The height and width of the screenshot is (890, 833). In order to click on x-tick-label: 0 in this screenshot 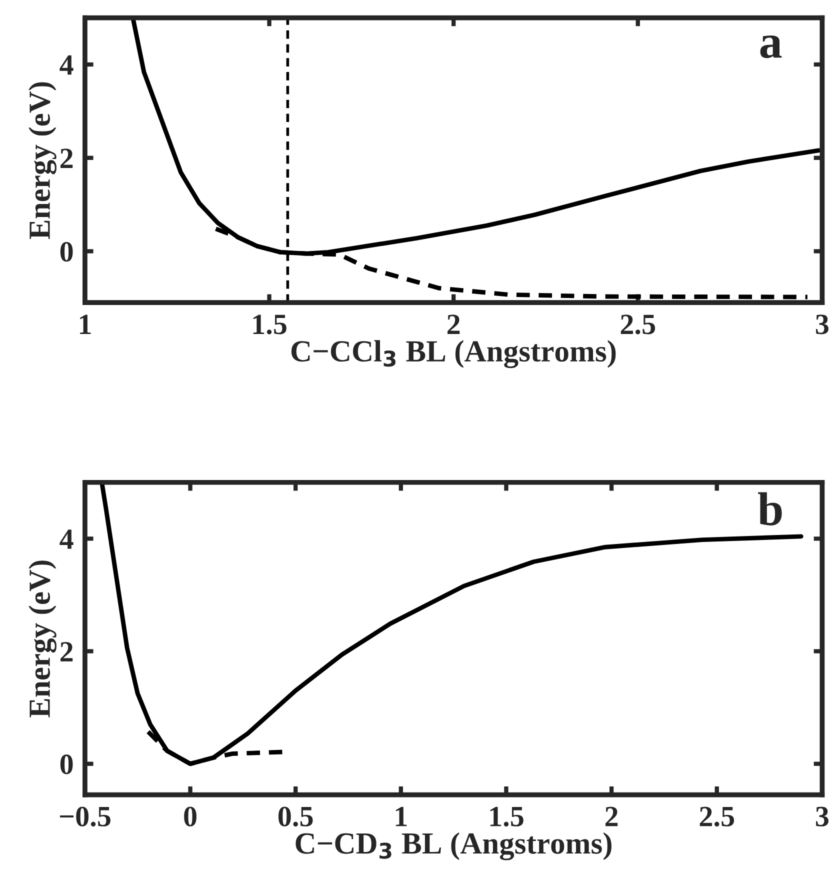, I will do `click(190, 816)`.